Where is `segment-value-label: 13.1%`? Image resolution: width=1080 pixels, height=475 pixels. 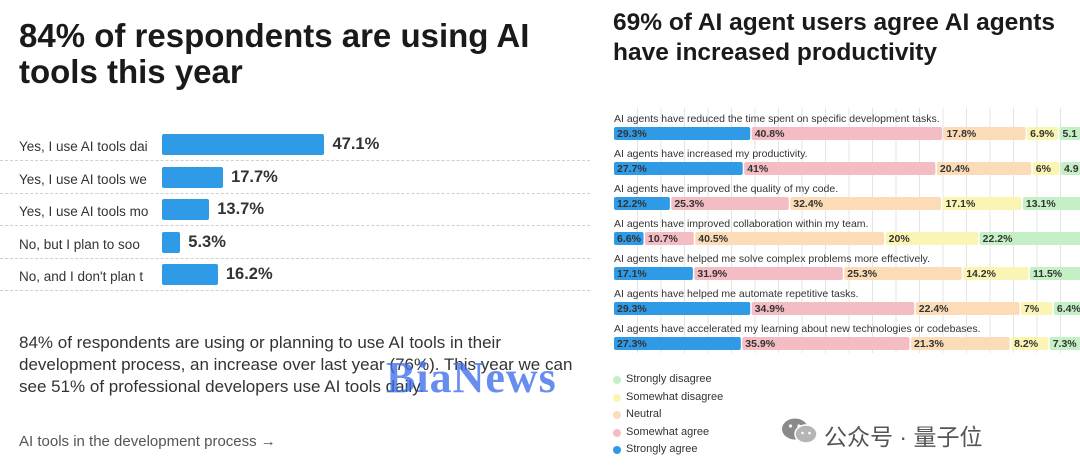
segment-value-label: 13.1% is located at coordinates (1041, 204).